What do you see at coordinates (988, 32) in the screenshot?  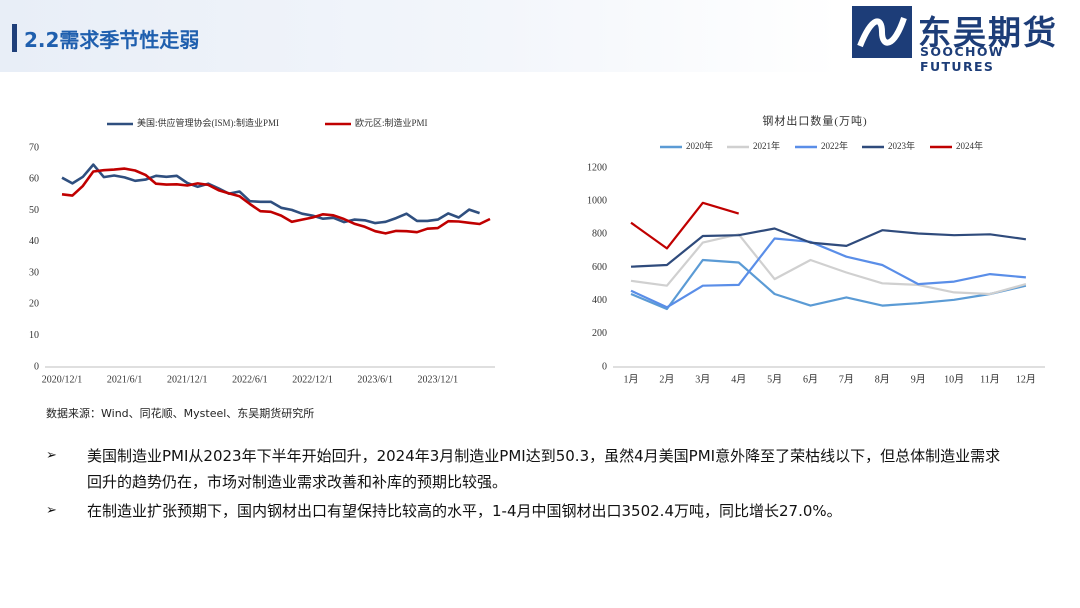 I see `logo-text: 东吴期货` at bounding box center [988, 32].